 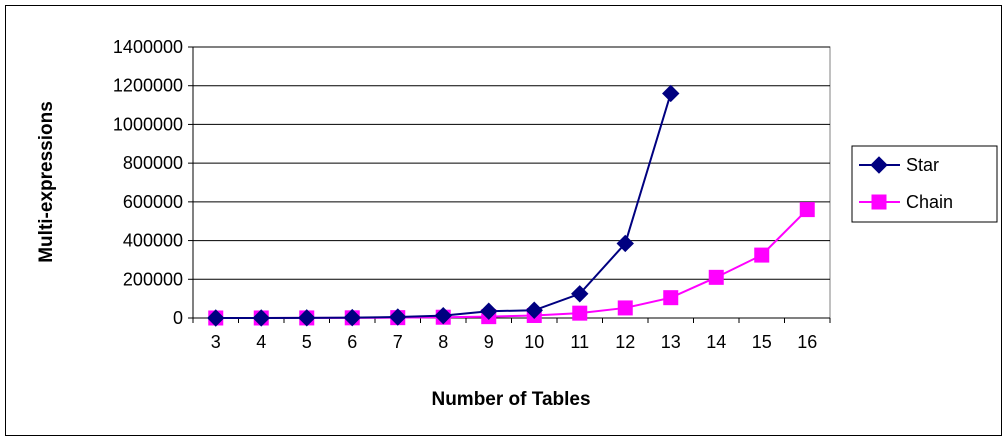 What do you see at coordinates (510, 399) in the screenshot?
I see `x-axis-title: Number of Tables` at bounding box center [510, 399].